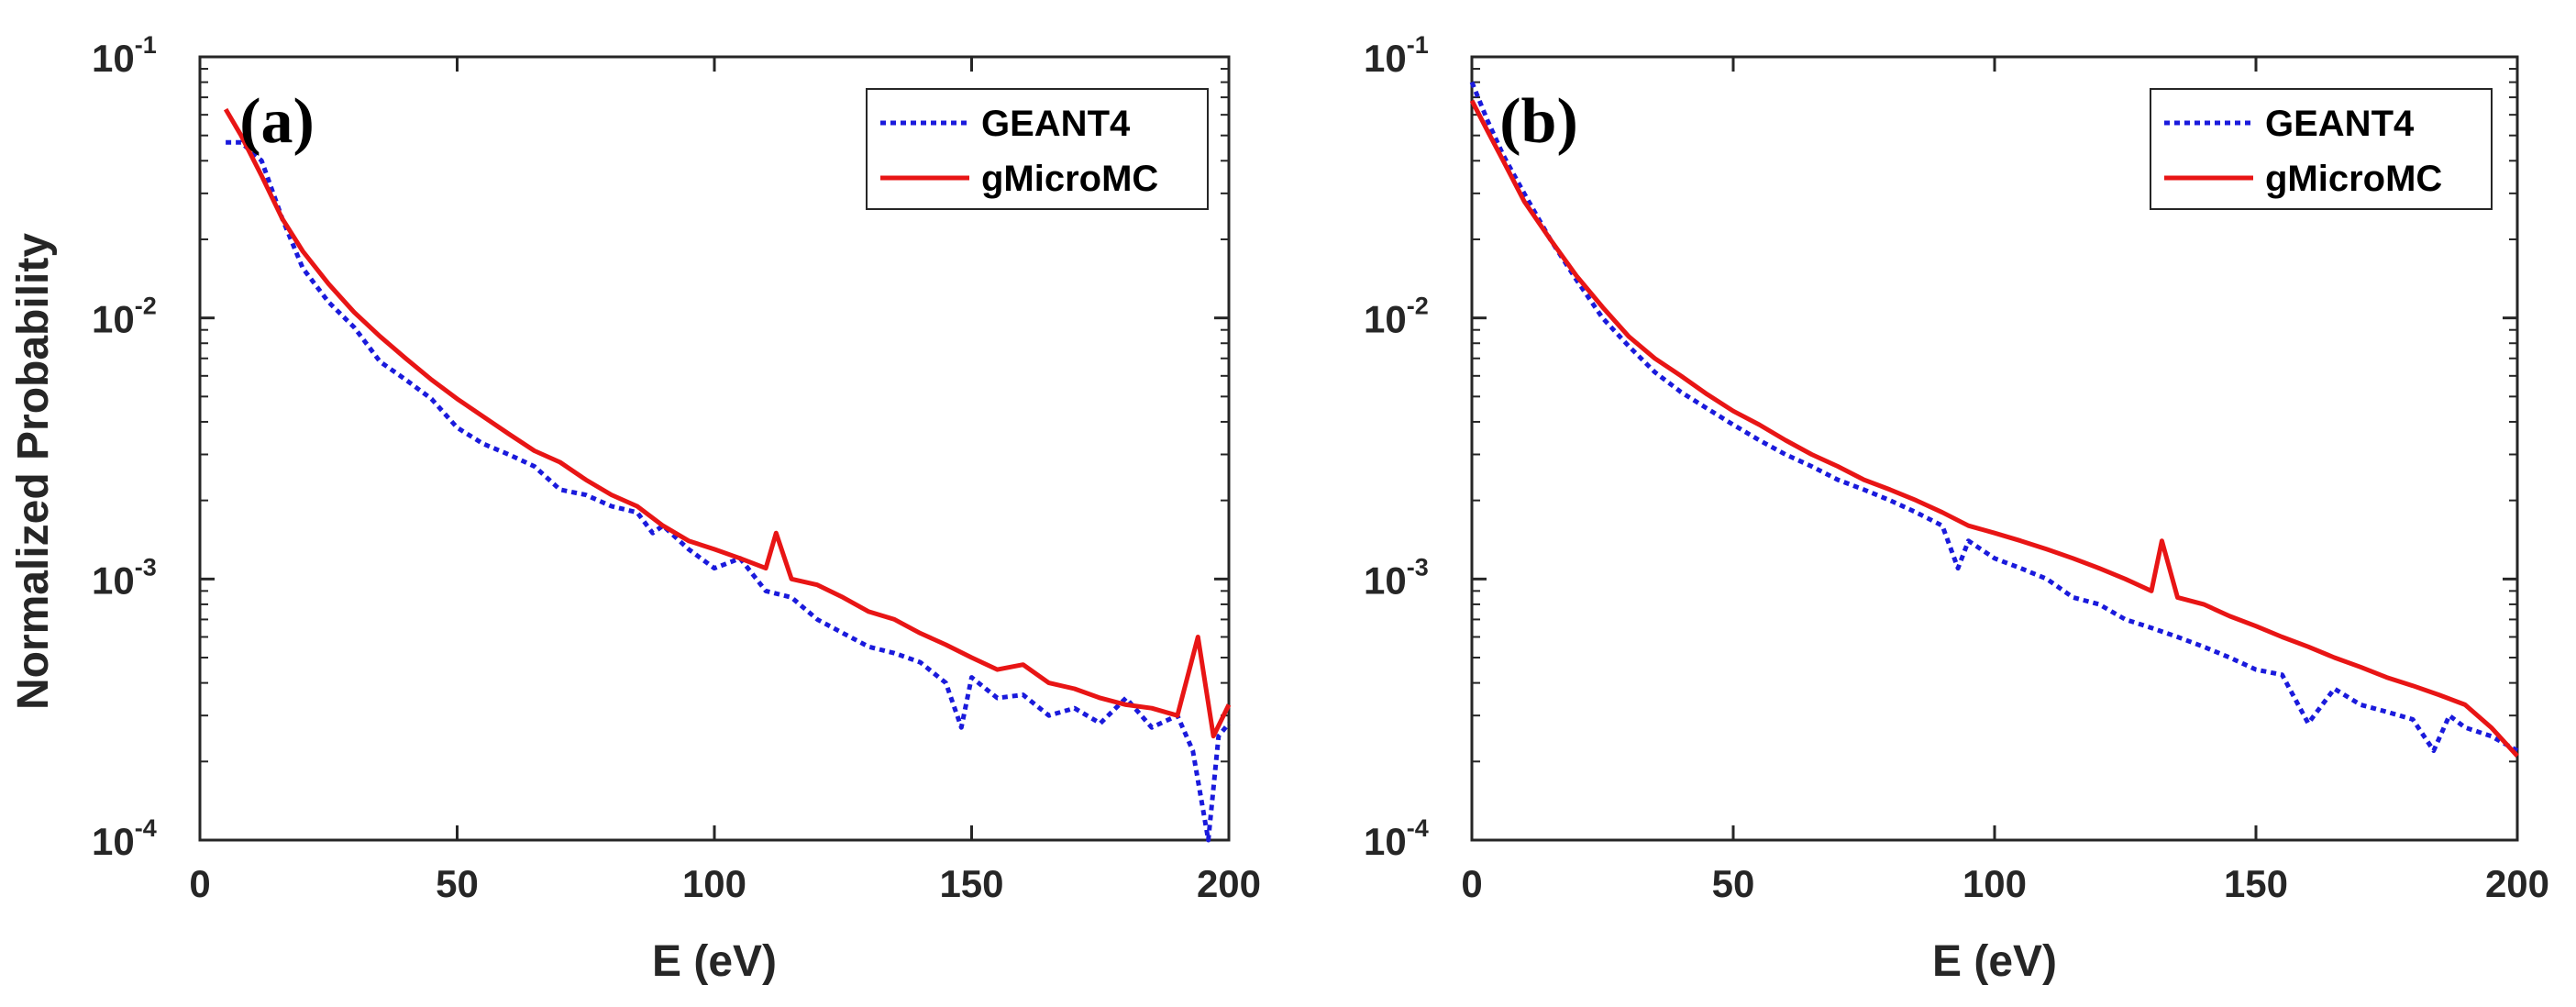 The height and width of the screenshot is (1007, 2576). What do you see at coordinates (277, 121) in the screenshot?
I see `panel-label: (a)` at bounding box center [277, 121].